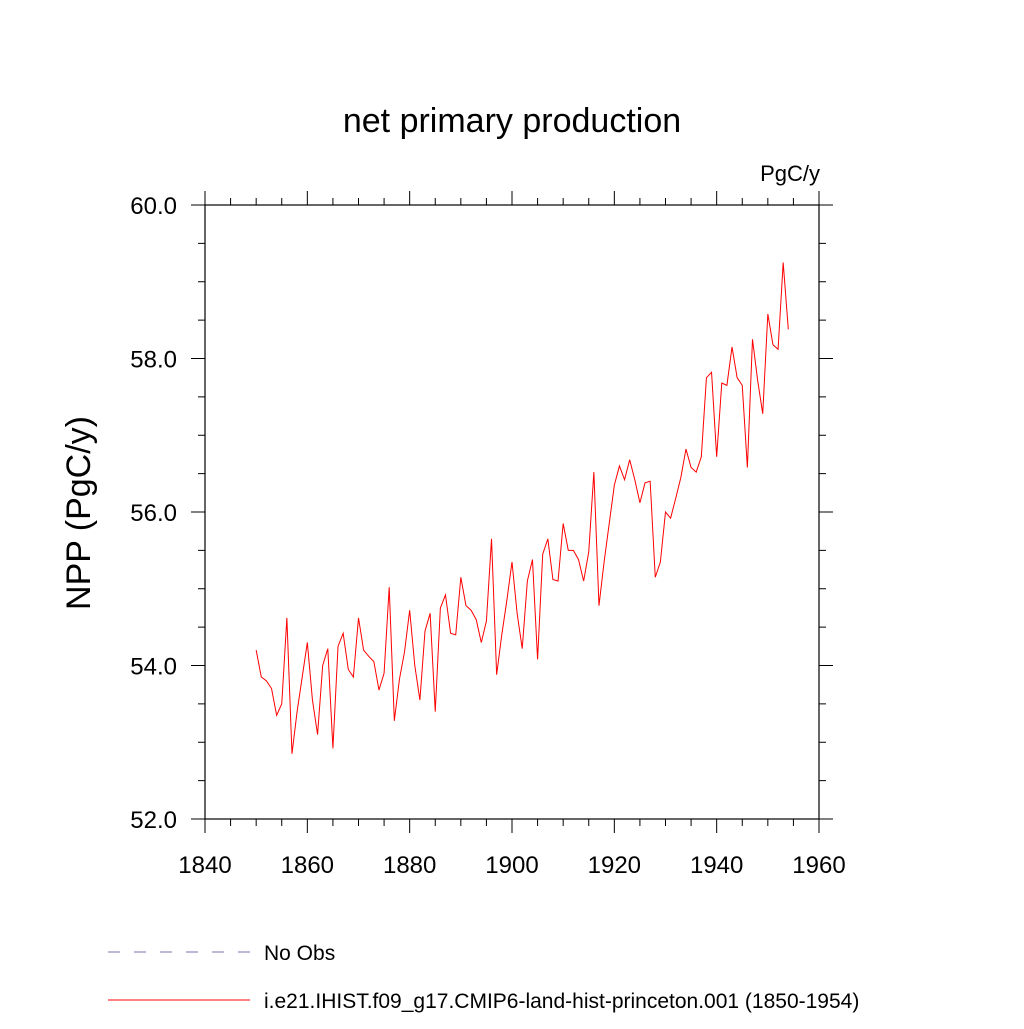 This screenshot has height=1029, width=1024. Describe the element at coordinates (511, 865) in the screenshot. I see `x-tick-label: 1900` at that location.